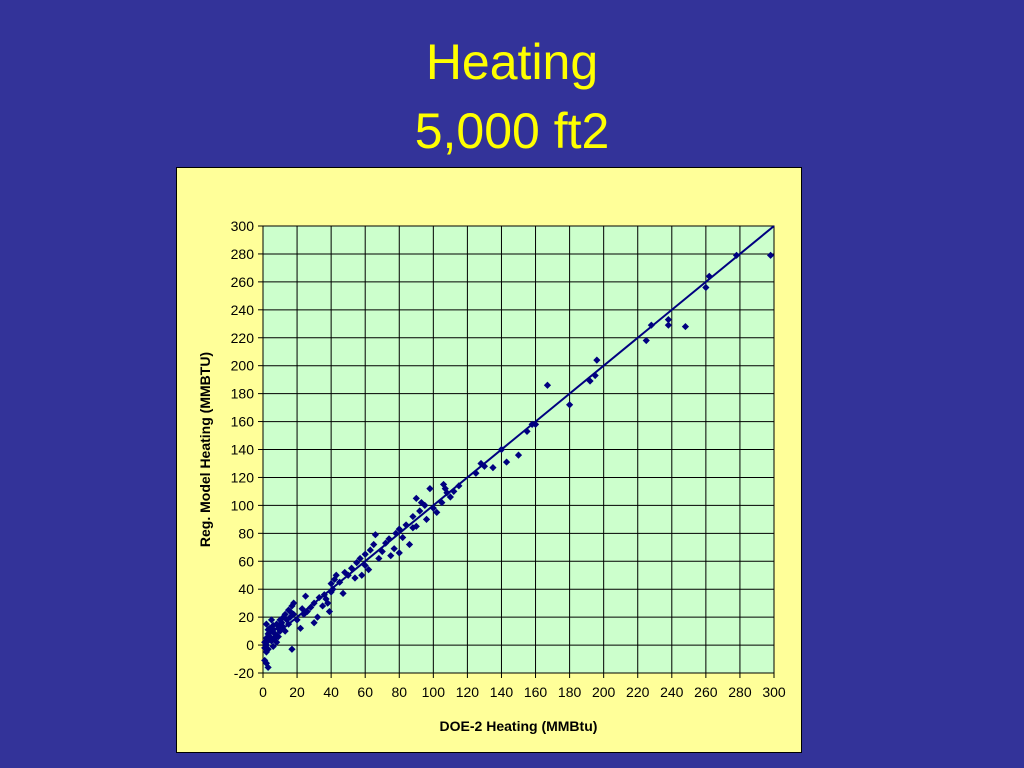  I want to click on x-tick-label: 260, so click(706, 692).